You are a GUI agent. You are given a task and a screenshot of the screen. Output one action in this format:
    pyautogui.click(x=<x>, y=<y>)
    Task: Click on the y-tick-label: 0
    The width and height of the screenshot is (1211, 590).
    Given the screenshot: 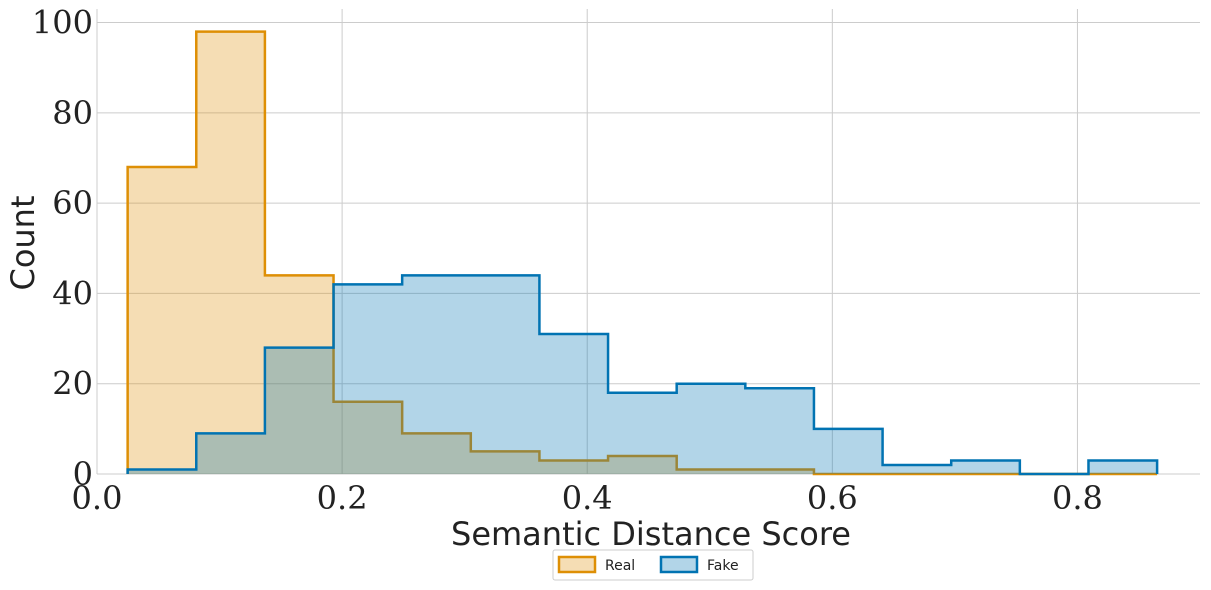 What is the action you would take?
    pyautogui.click(x=83, y=474)
    